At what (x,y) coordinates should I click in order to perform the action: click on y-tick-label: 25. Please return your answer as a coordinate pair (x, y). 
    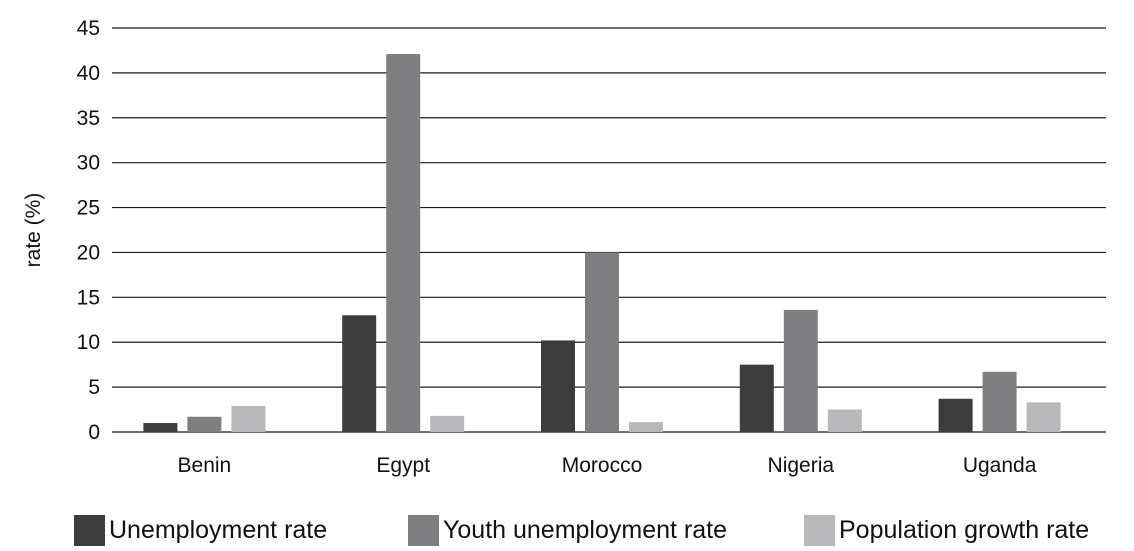
    Looking at the image, I should click on (88, 208).